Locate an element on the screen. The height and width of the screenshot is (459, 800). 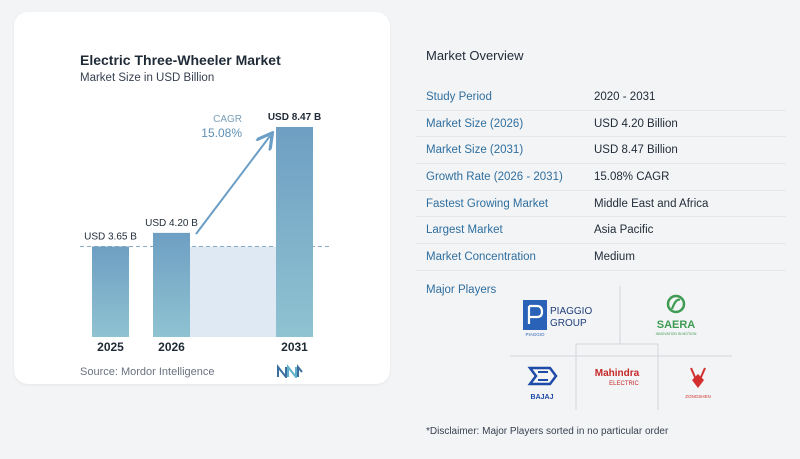
source-text: Source: Mordor Intelligence is located at coordinates (147, 372).